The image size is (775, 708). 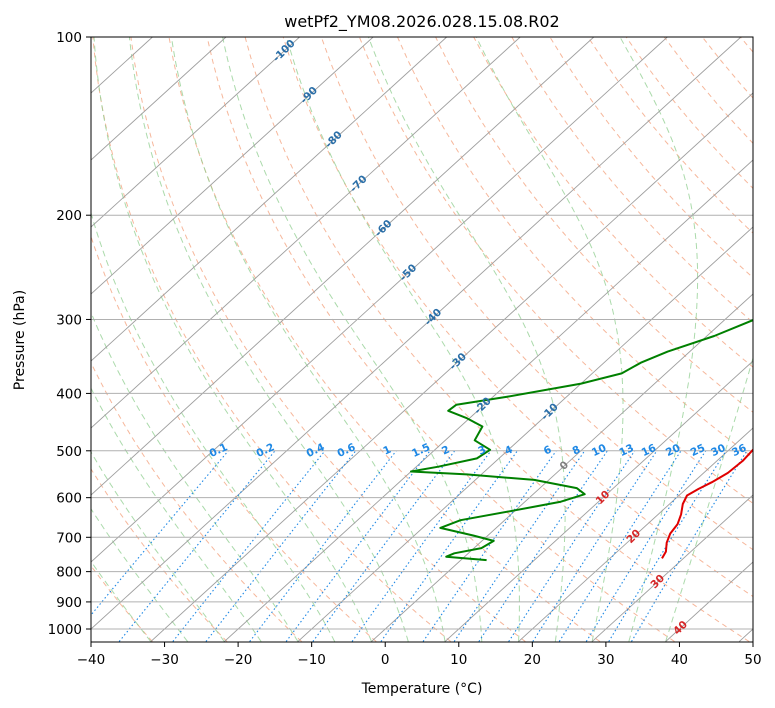 What do you see at coordinates (422, 689) in the screenshot?
I see `x-axis-label: Temperature (°C)` at bounding box center [422, 689].